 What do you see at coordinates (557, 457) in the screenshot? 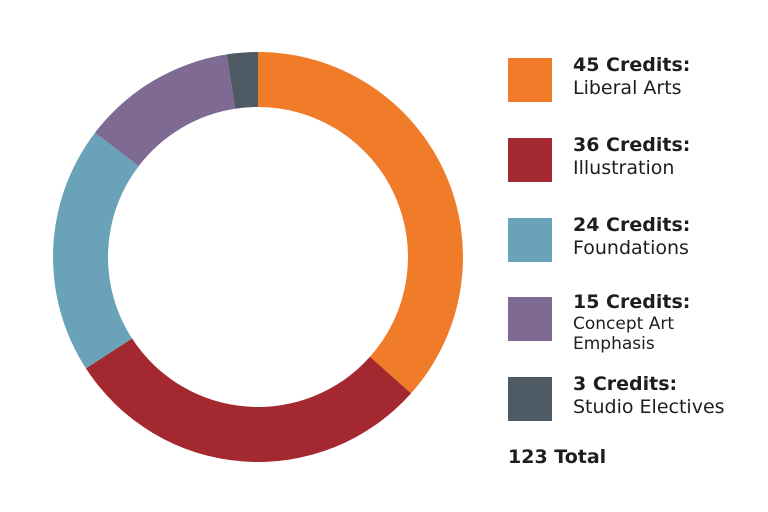
I see `total-label: 123 Total` at bounding box center [557, 457].